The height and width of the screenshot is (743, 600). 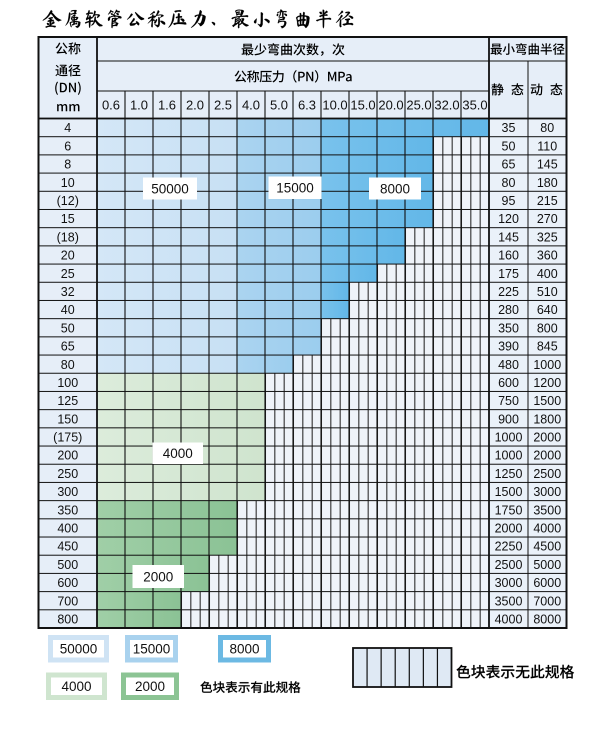 I want to click on svg-text: 8, so click(x=67, y=165).